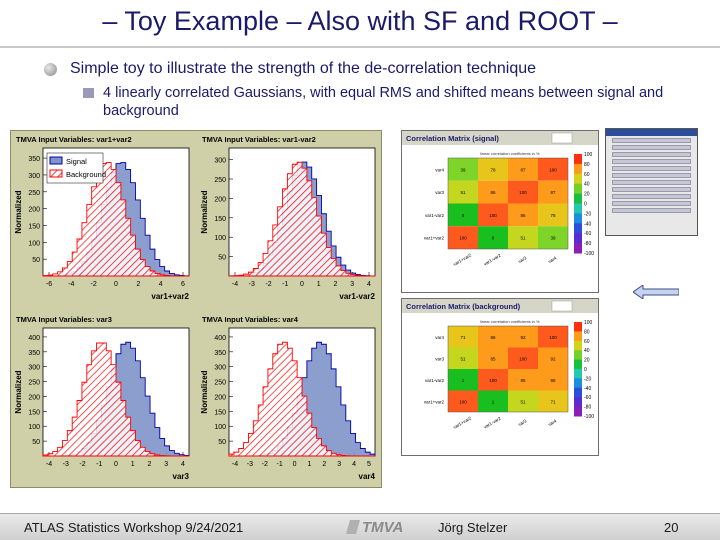 Image resolution: width=720 pixels, height=540 pixels. Describe the element at coordinates (473, 527) in the screenshot. I see `footer-author: Jörg Stelzer` at that location.